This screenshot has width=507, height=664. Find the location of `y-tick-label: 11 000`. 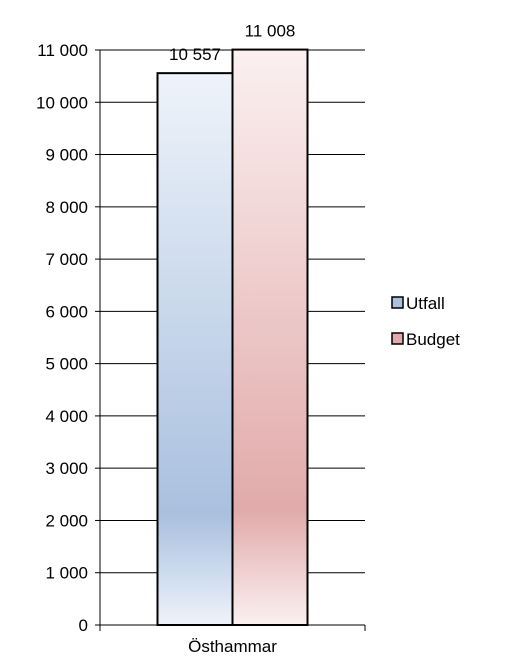

y-tick-label: 11 000 is located at coordinates (62, 50).